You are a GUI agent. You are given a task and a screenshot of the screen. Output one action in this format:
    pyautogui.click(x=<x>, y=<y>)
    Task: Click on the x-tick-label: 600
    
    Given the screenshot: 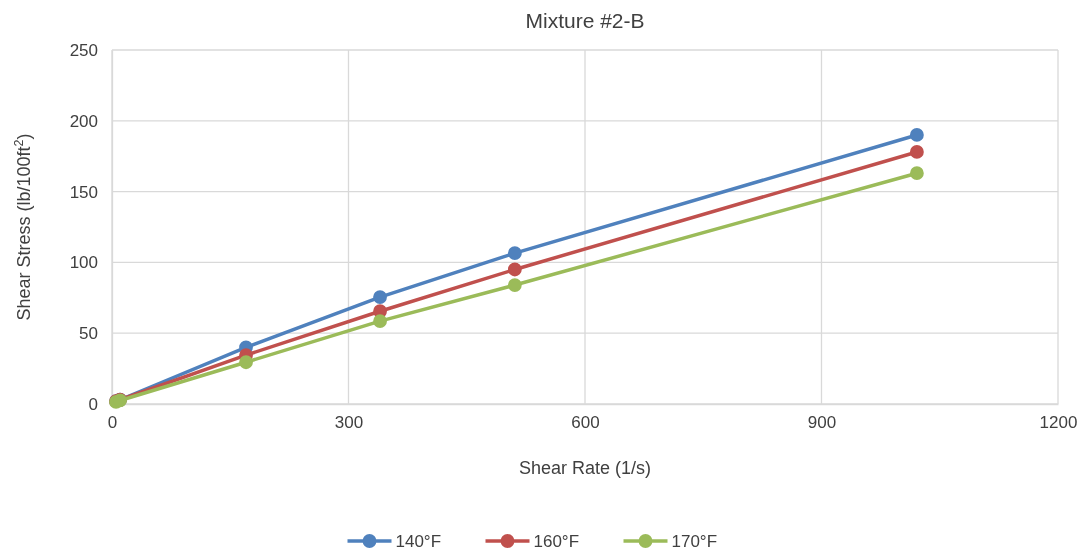 What is the action you would take?
    pyautogui.click(x=585, y=423)
    